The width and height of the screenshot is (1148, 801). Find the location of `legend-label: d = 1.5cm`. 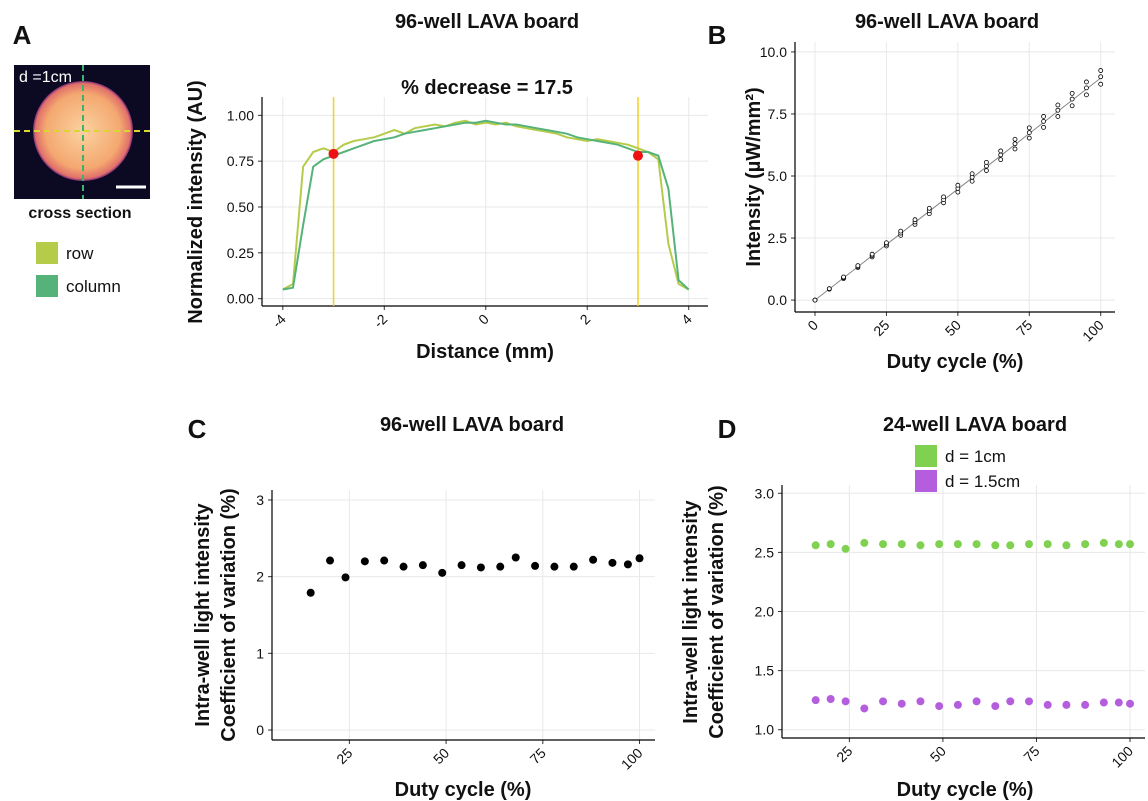

legend-label: d = 1.5cm is located at coordinates (982, 481).